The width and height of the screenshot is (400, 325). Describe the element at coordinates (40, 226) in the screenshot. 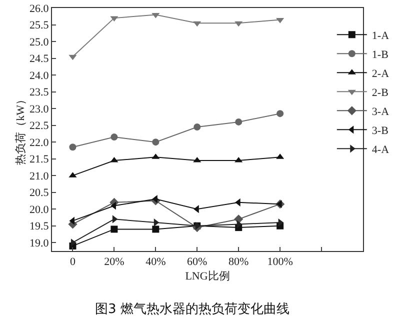

I see `y-tick-label: 19.5` at that location.